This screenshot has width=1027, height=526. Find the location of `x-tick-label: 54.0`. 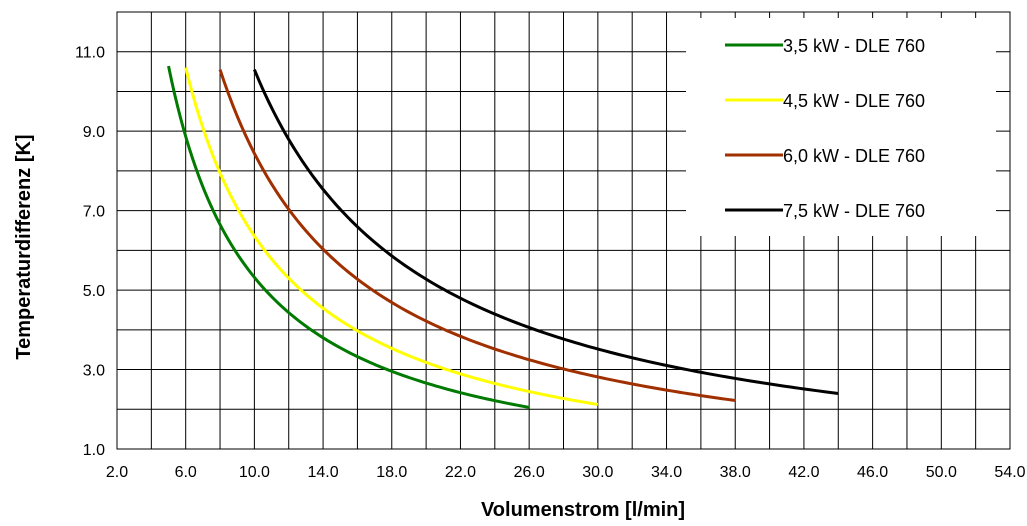

x-tick-label: 54.0 is located at coordinates (1009, 472).